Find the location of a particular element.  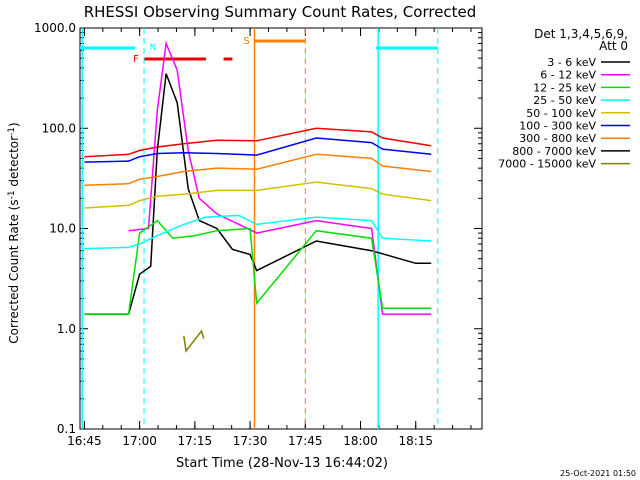

y-axis-label-end: ) is located at coordinates (14, 124).